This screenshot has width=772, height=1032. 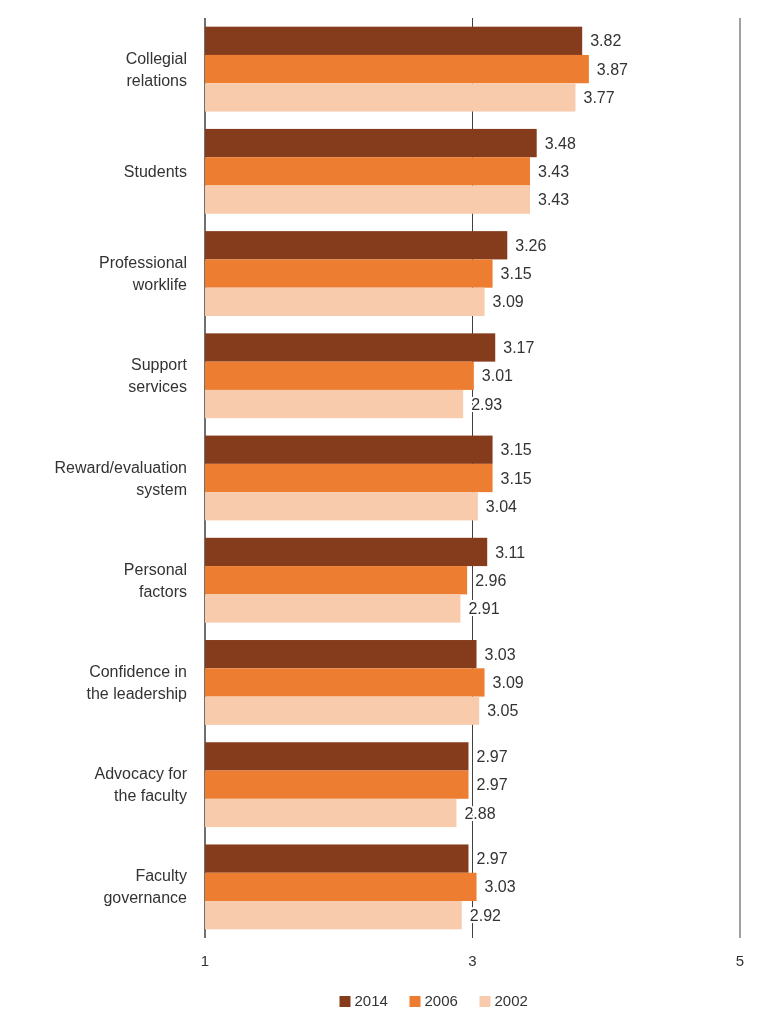 I want to click on y-tick-label: Support services, so click(x=158, y=376).